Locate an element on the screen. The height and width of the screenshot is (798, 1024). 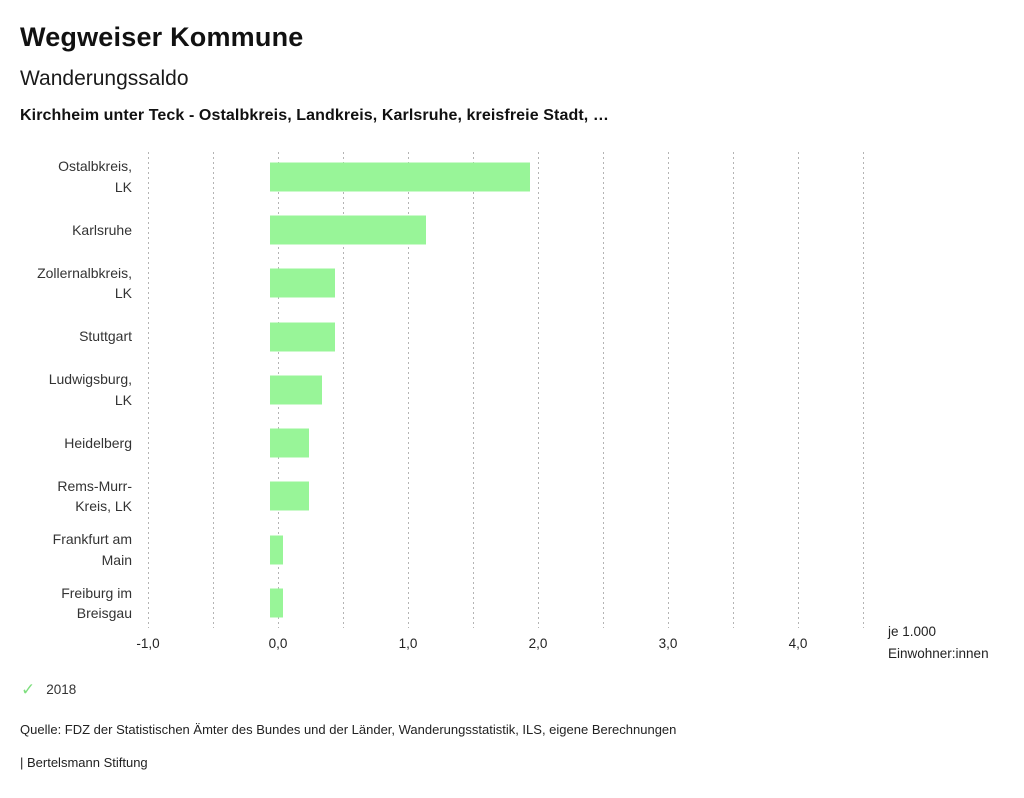
bar-Freiburg im Breisgau is located at coordinates (276, 603).